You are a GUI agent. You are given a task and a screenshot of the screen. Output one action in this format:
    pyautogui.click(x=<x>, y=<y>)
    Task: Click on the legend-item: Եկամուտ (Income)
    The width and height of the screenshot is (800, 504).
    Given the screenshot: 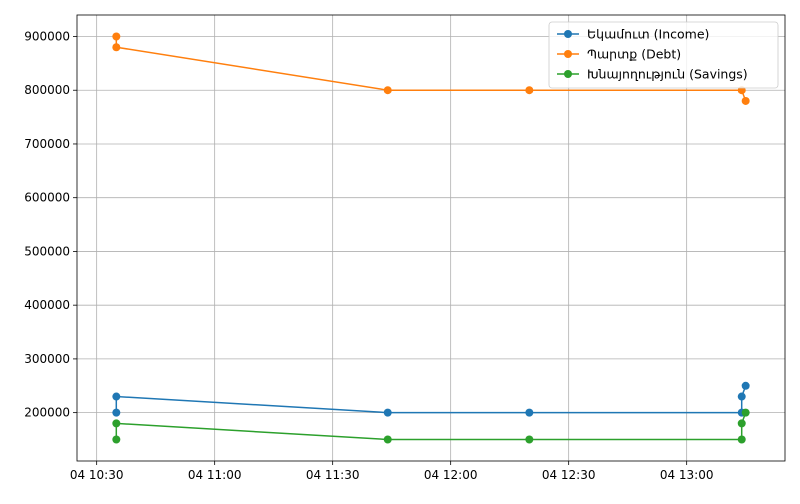 What is the action you would take?
    pyautogui.click(x=633, y=34)
    